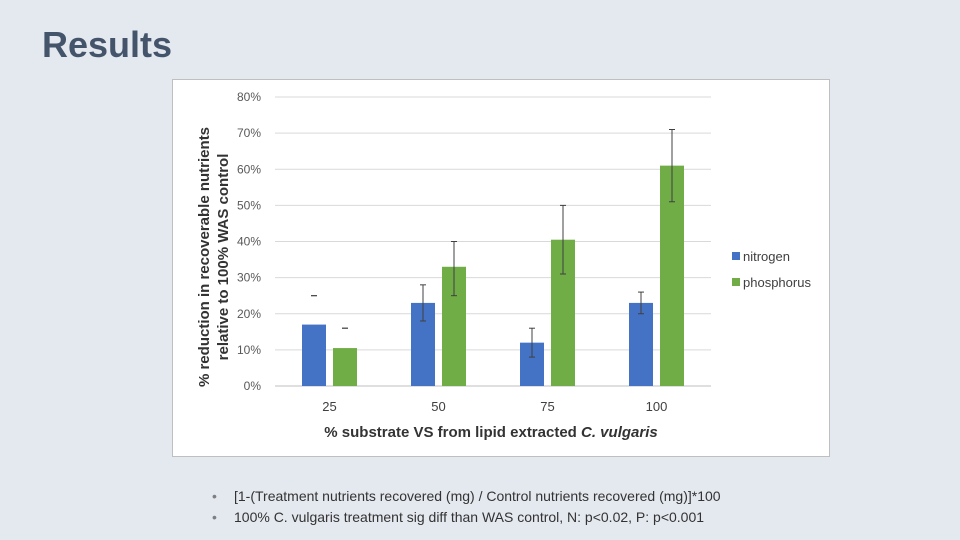 This screenshot has height=540, width=960. Describe the element at coordinates (249, 205) in the screenshot. I see `y-tick-label: 50%` at that location.